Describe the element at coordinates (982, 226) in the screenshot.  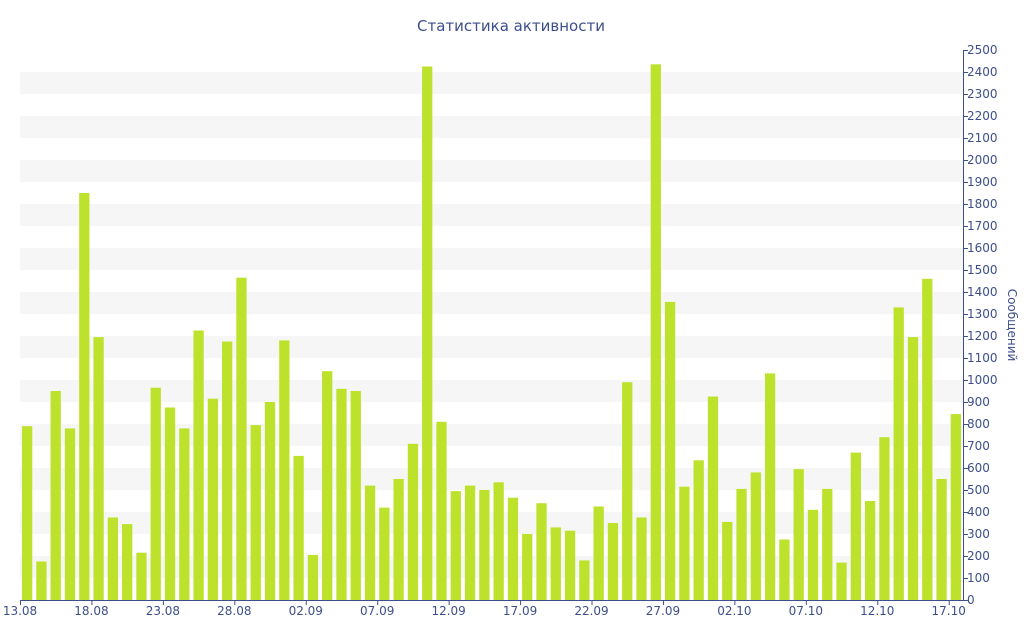
I see `y-tick-label: 1700` at that location.